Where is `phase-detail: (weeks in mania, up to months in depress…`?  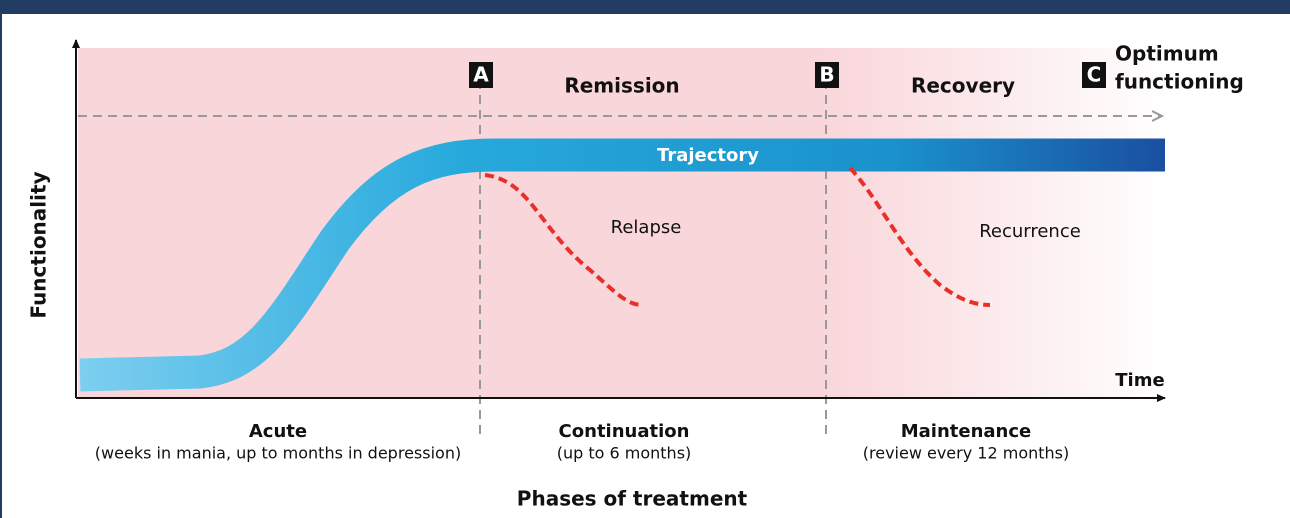
phase-detail: (weeks in mania, up to months in depress… is located at coordinates (278, 453).